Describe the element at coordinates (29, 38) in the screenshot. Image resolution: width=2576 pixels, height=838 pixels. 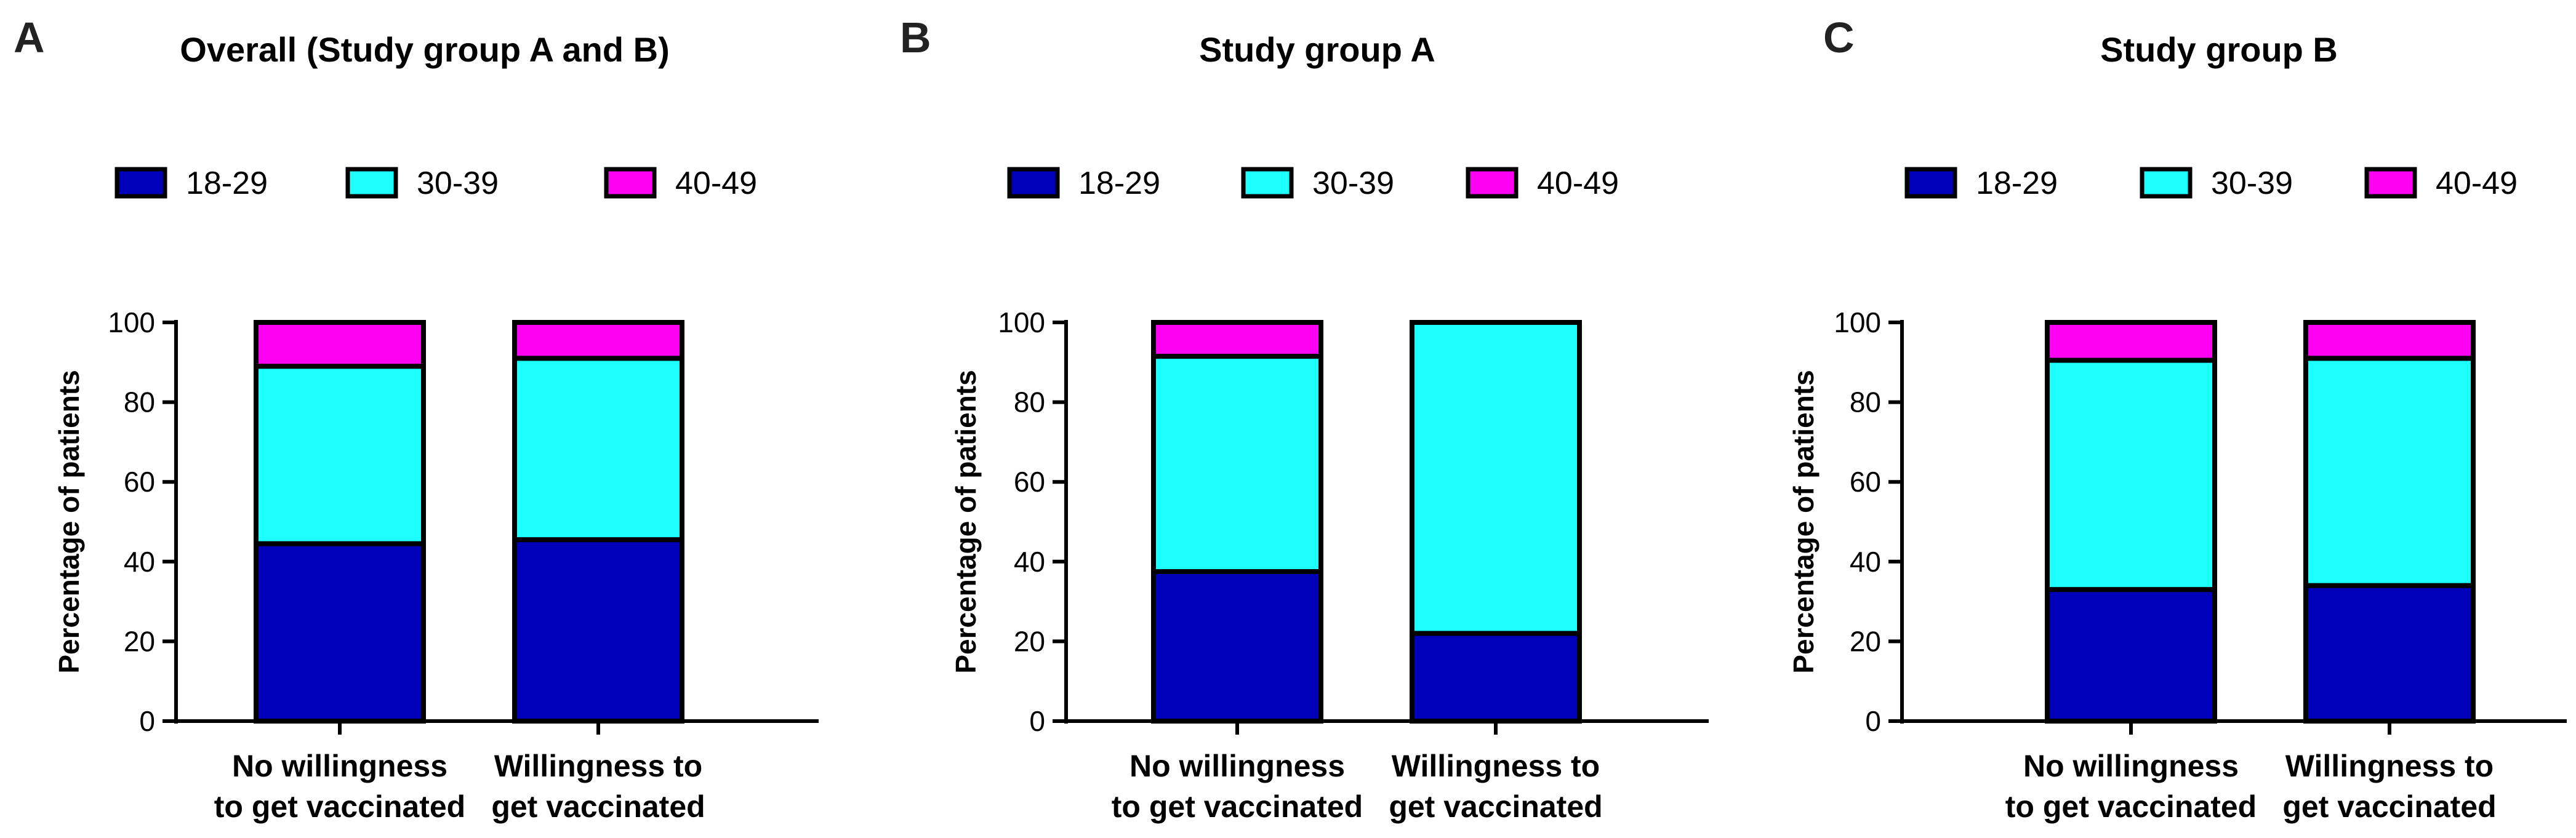
I see `panel-letter: A` at that location.